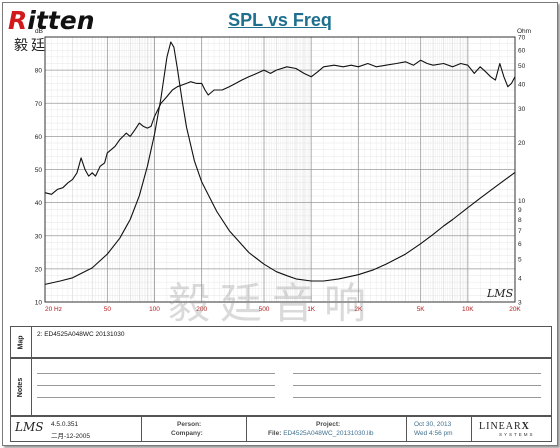  I want to click on footer-person-cell: Person: Company:, so click(194, 429).